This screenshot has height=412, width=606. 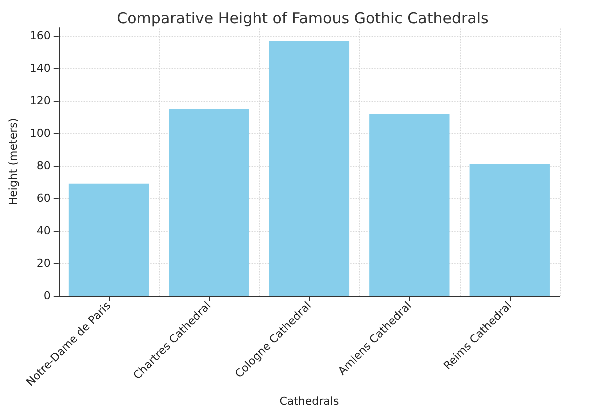 What do you see at coordinates (43, 199) in the screenshot?
I see `y-tick-label: 60` at bounding box center [43, 199].